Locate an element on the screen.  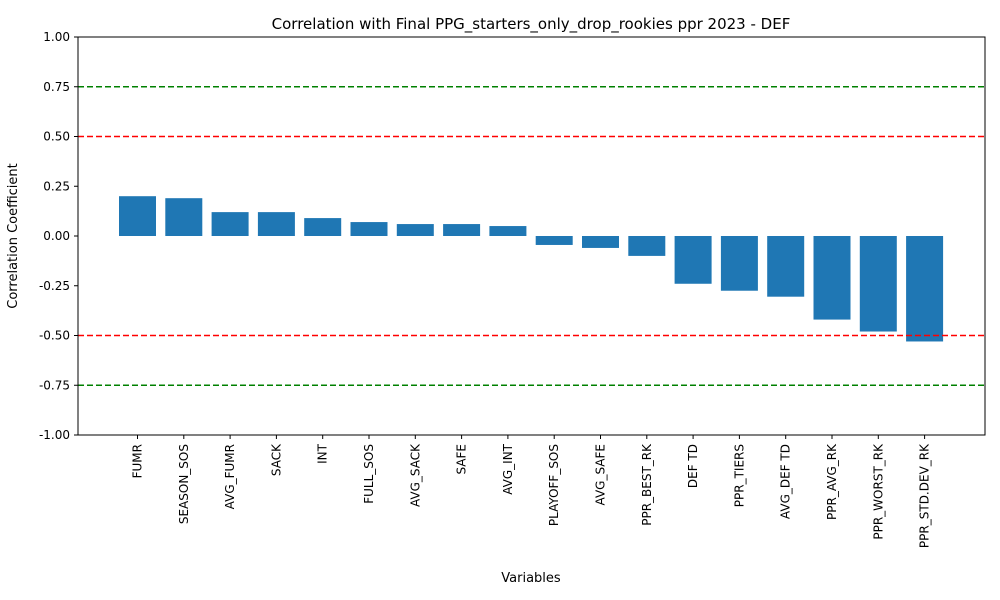
y-tick-label: 0.25 is located at coordinates (56, 186).